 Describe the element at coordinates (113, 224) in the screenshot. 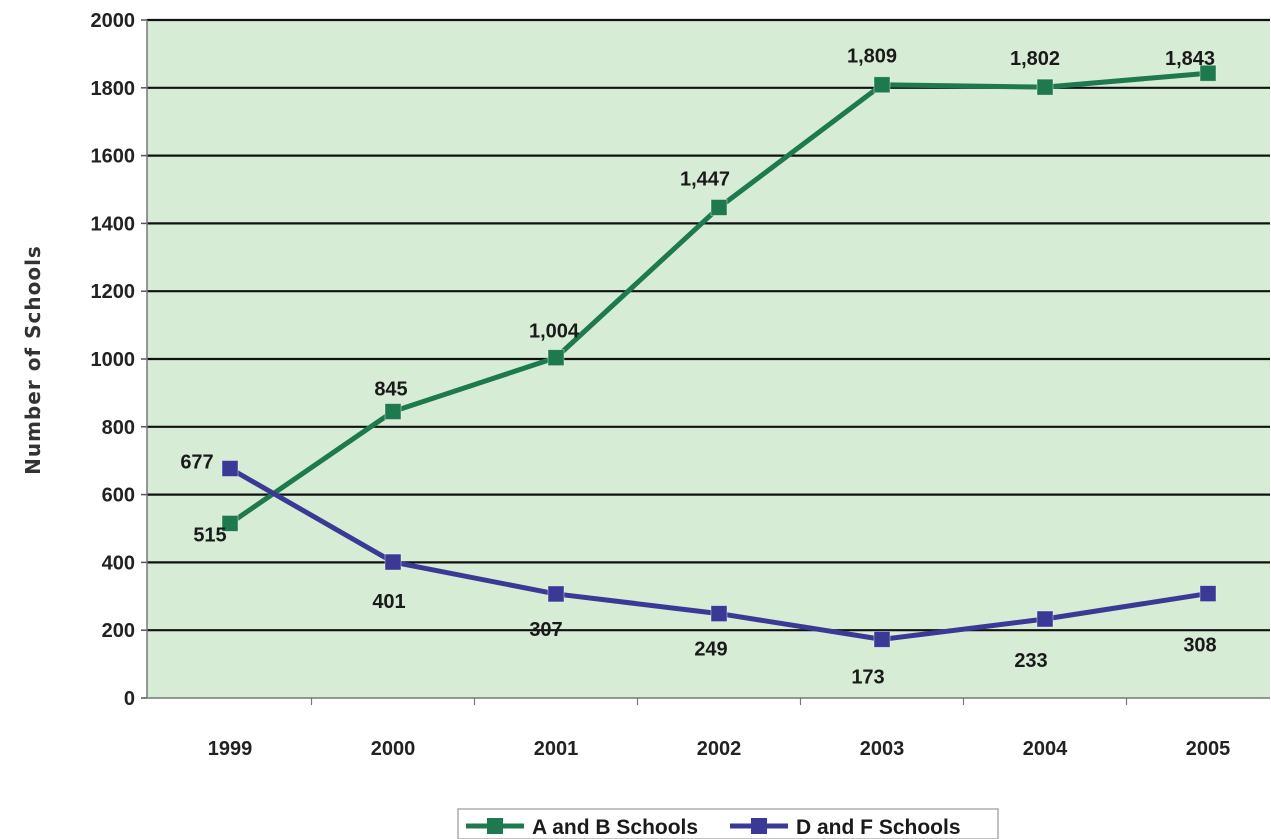

I see `y-tick-label: 1400` at that location.